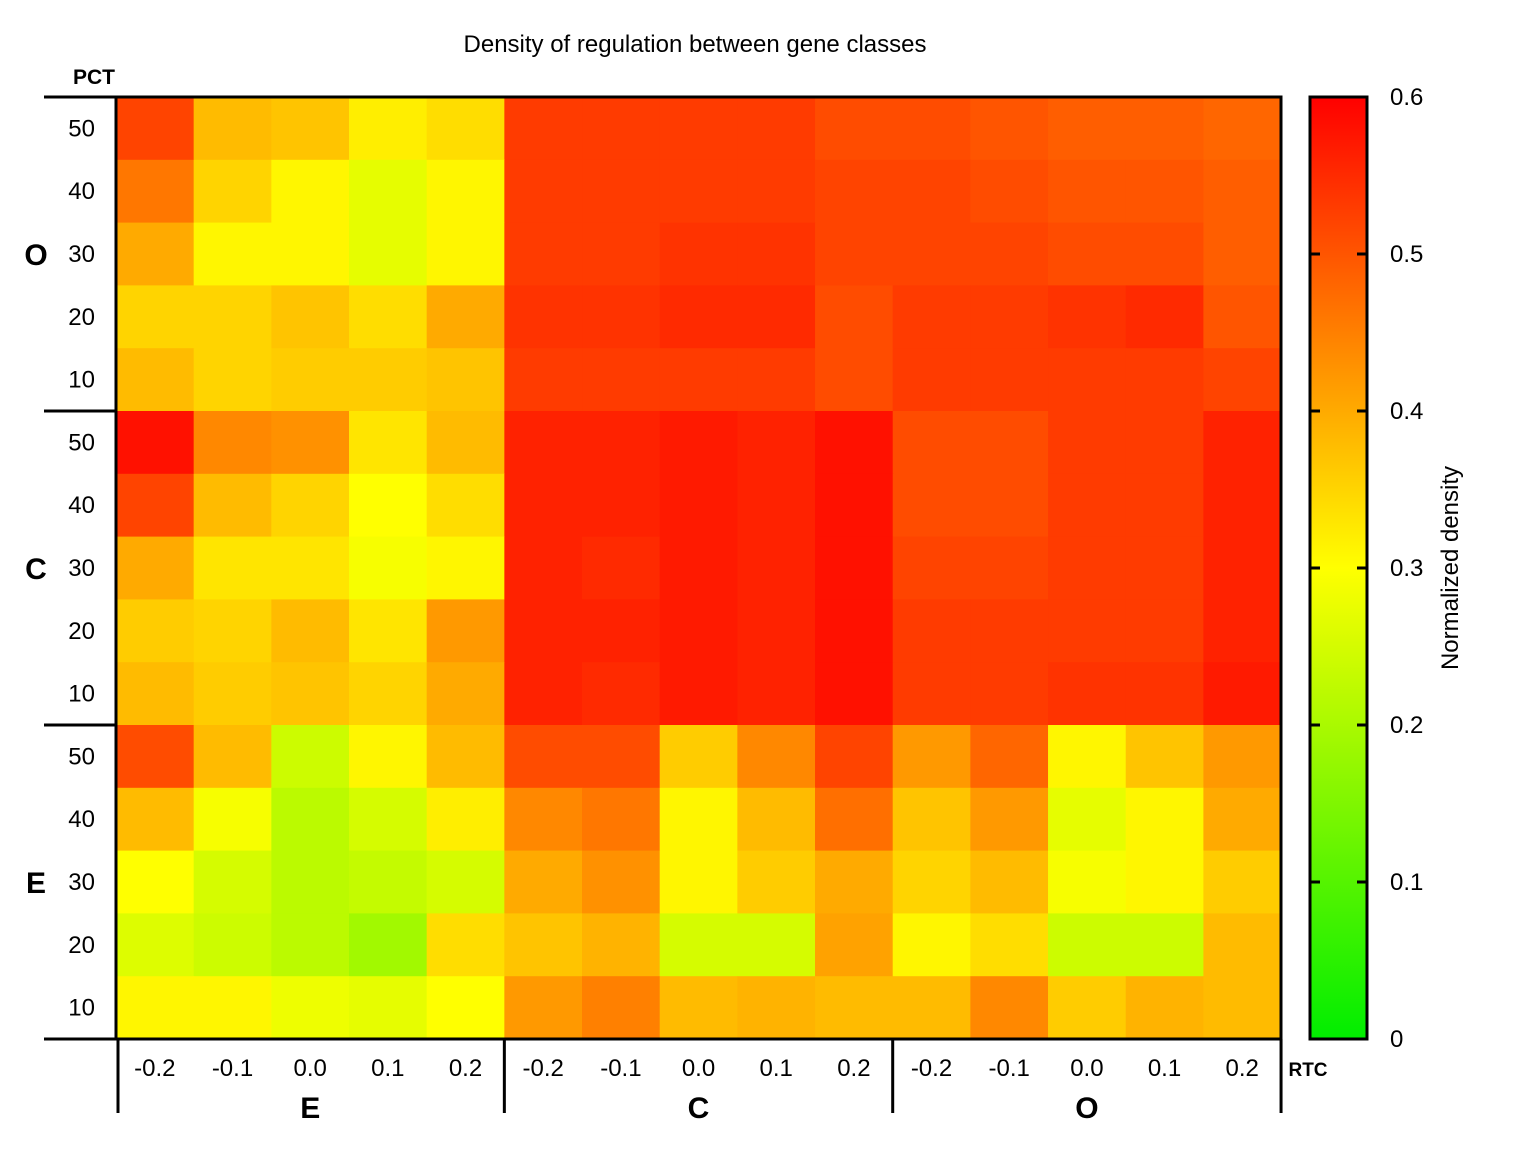 The height and width of the screenshot is (1154, 1516). Describe the element at coordinates (94, 77) in the screenshot. I see `row-axis-label: PCT` at that location.